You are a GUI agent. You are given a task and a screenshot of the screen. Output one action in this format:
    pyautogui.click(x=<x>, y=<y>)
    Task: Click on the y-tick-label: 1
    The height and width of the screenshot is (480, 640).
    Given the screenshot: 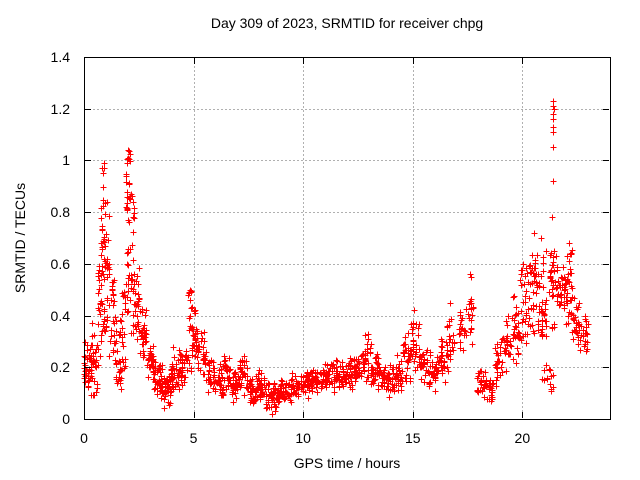 What is the action you would take?
    pyautogui.click(x=66, y=160)
    